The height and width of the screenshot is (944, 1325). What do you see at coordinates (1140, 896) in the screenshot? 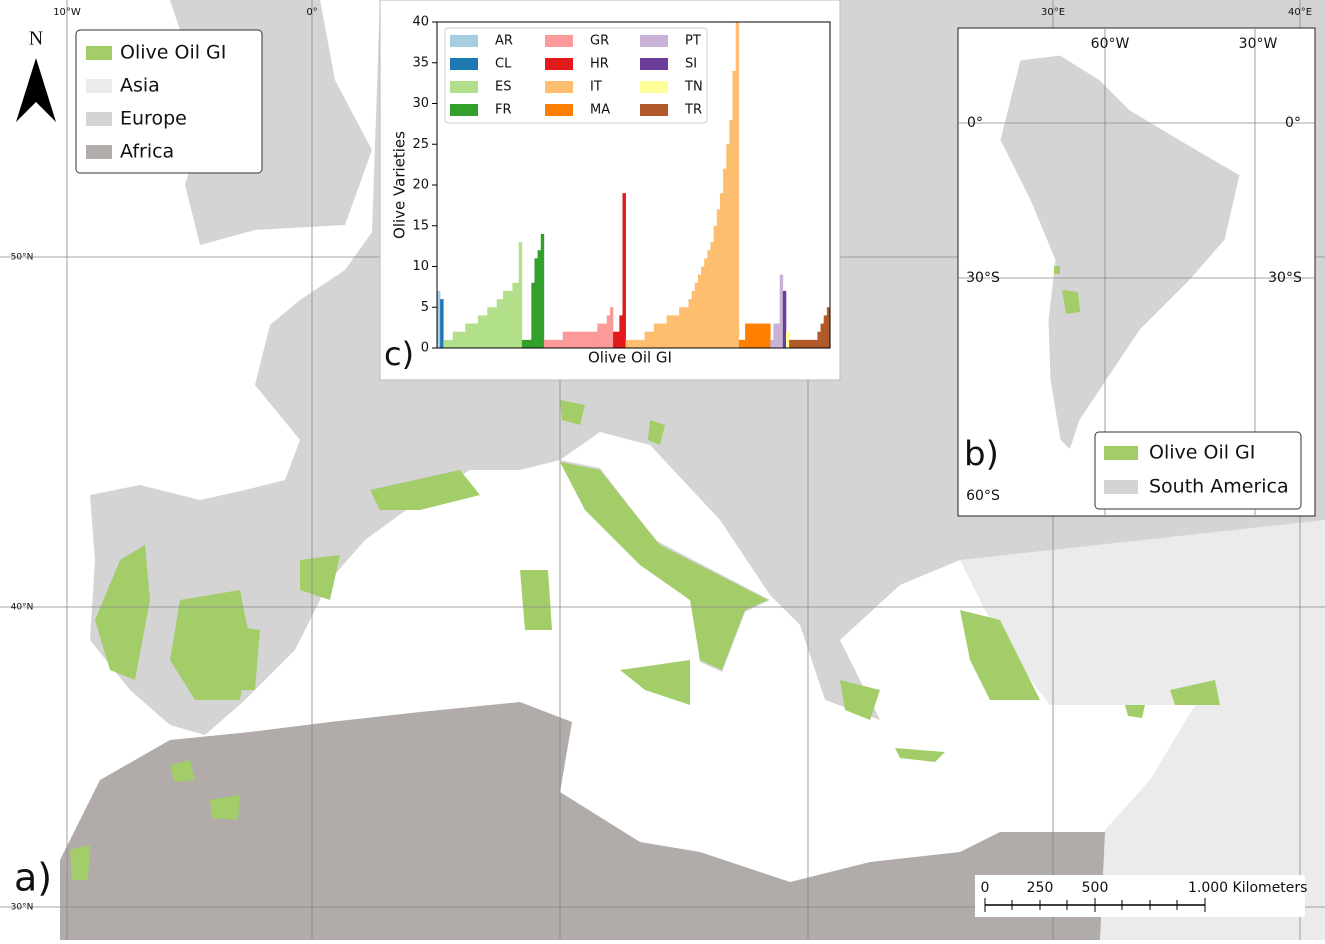
I see `scale-box` at bounding box center [1140, 896].